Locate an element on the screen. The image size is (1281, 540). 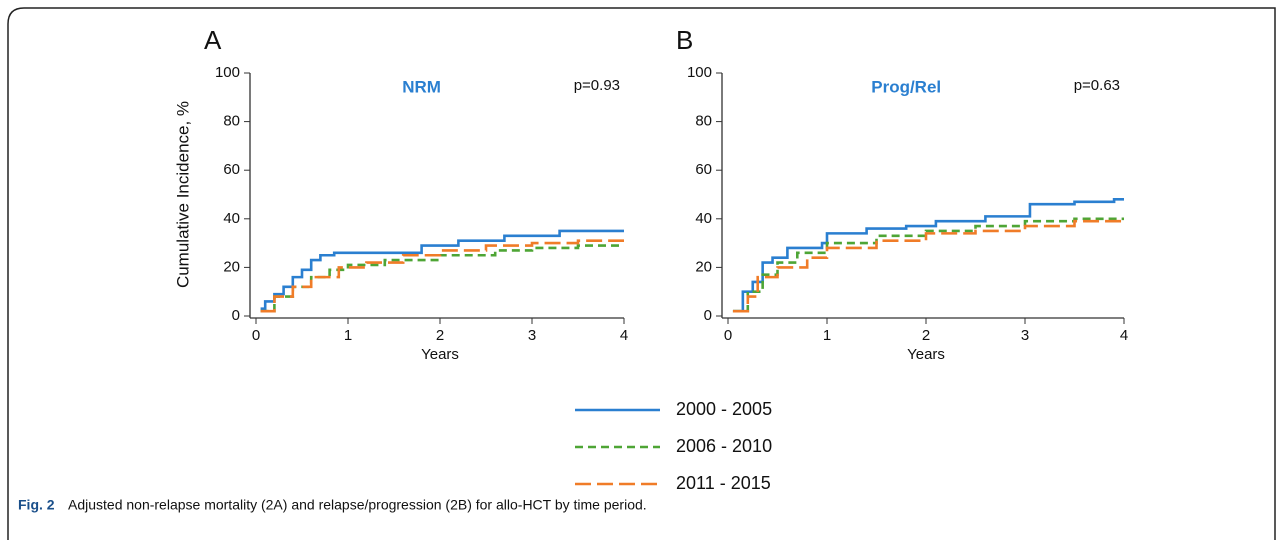
chart-title: Prog/Rel is located at coordinates (906, 86).